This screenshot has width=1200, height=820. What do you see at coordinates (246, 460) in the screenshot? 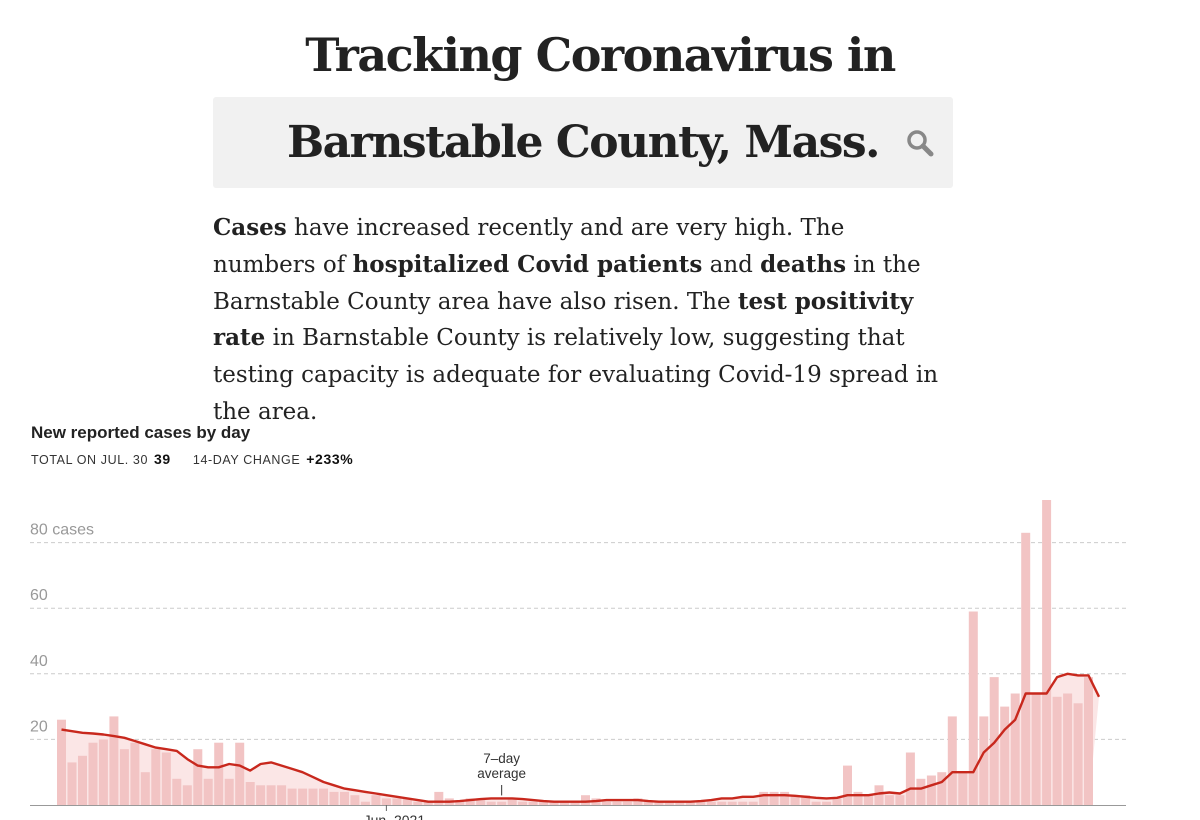
I see `change-label: 14-day change` at bounding box center [246, 460].